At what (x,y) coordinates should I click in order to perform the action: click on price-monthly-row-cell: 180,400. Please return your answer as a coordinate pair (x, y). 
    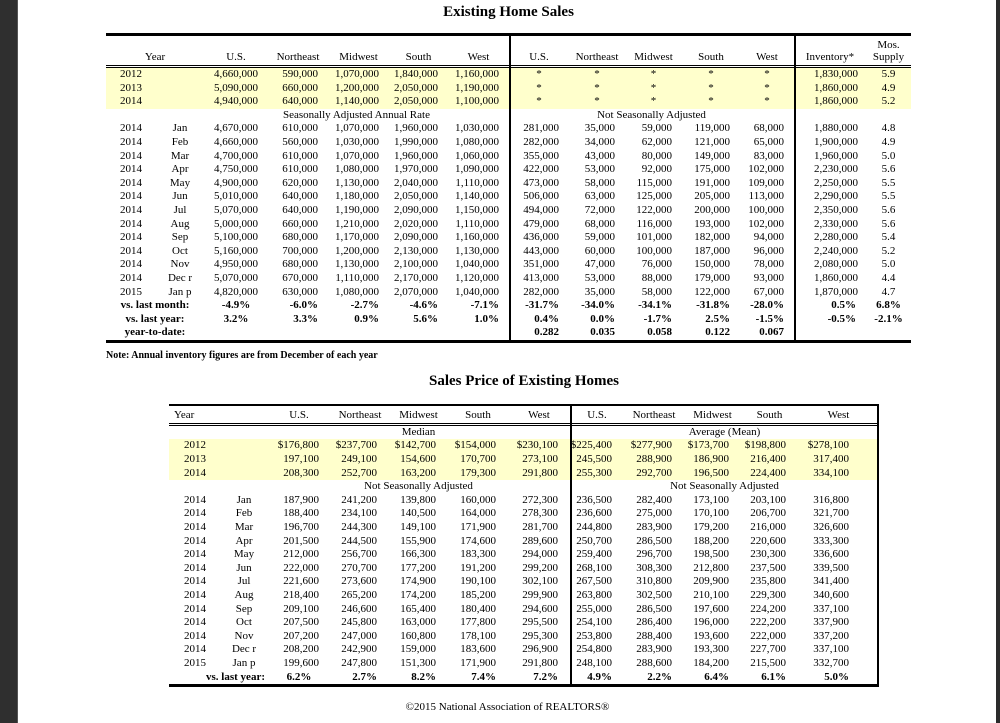
    Looking at the image, I should click on (478, 608).